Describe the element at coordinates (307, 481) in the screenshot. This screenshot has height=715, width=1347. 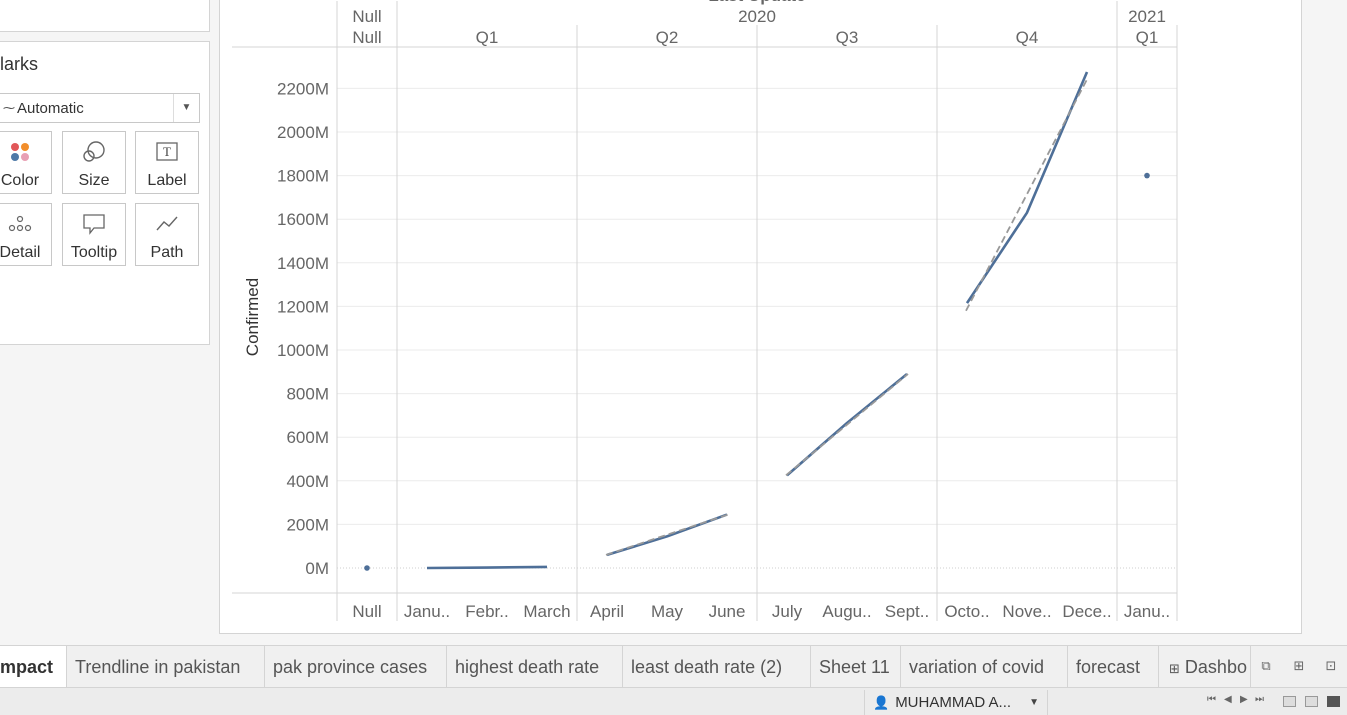
I see `y-tick-label: 400M` at that location.